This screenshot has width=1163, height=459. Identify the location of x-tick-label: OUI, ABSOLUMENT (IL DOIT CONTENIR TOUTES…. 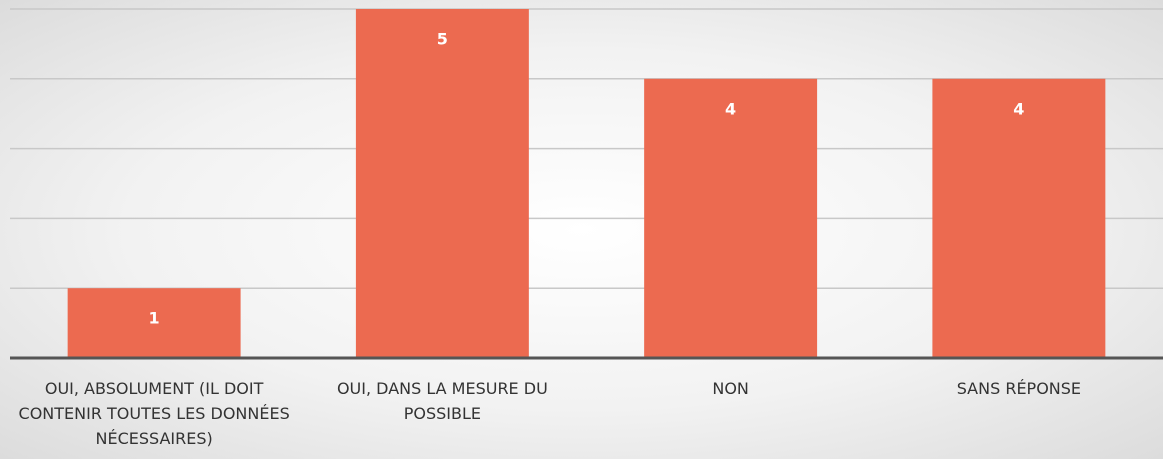
(154, 413).